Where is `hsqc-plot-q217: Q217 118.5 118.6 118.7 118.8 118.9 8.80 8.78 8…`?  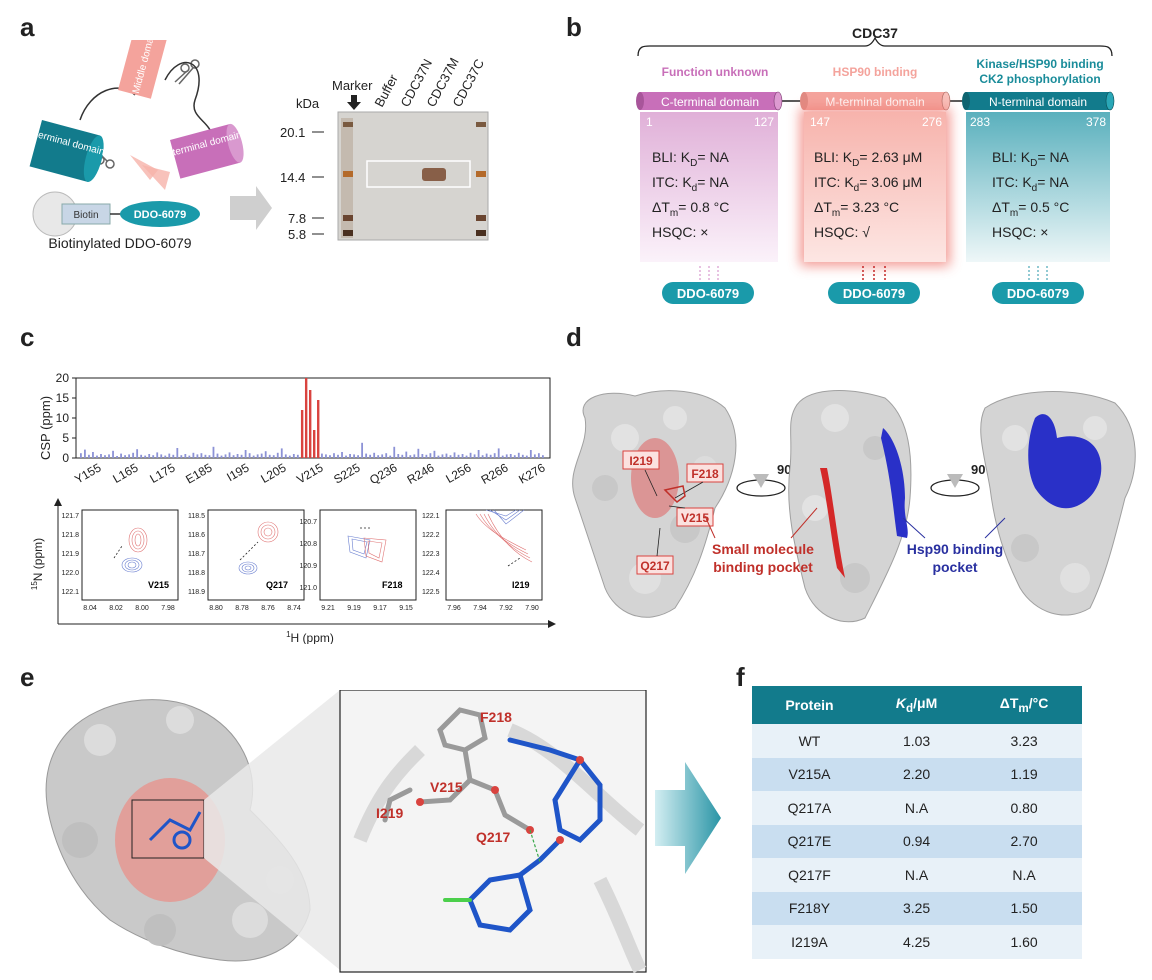 hsqc-plot-q217: Q217 118.5 118.6 118.7 118.8 118.9 8.80 8.78 8… is located at coordinates (246, 560).